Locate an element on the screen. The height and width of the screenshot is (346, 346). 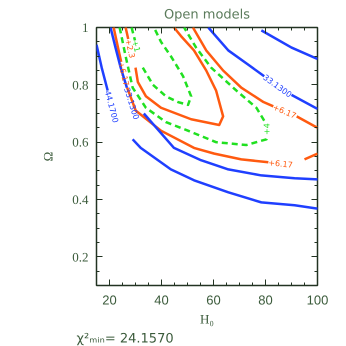
y-tick-label: 0.2 is located at coordinates (80, 256).